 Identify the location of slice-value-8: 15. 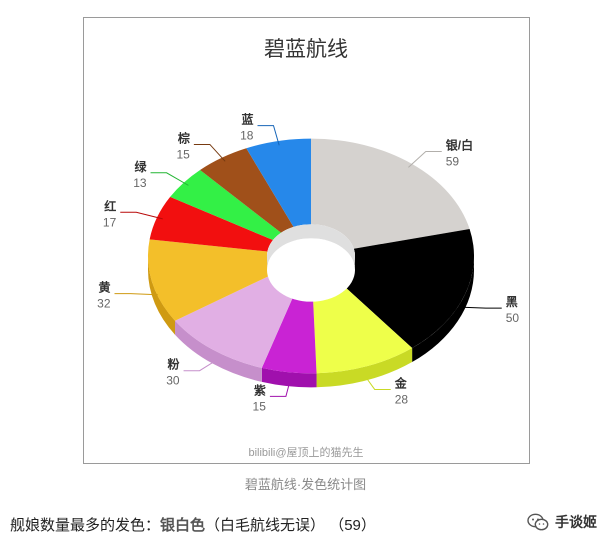
(184, 154).